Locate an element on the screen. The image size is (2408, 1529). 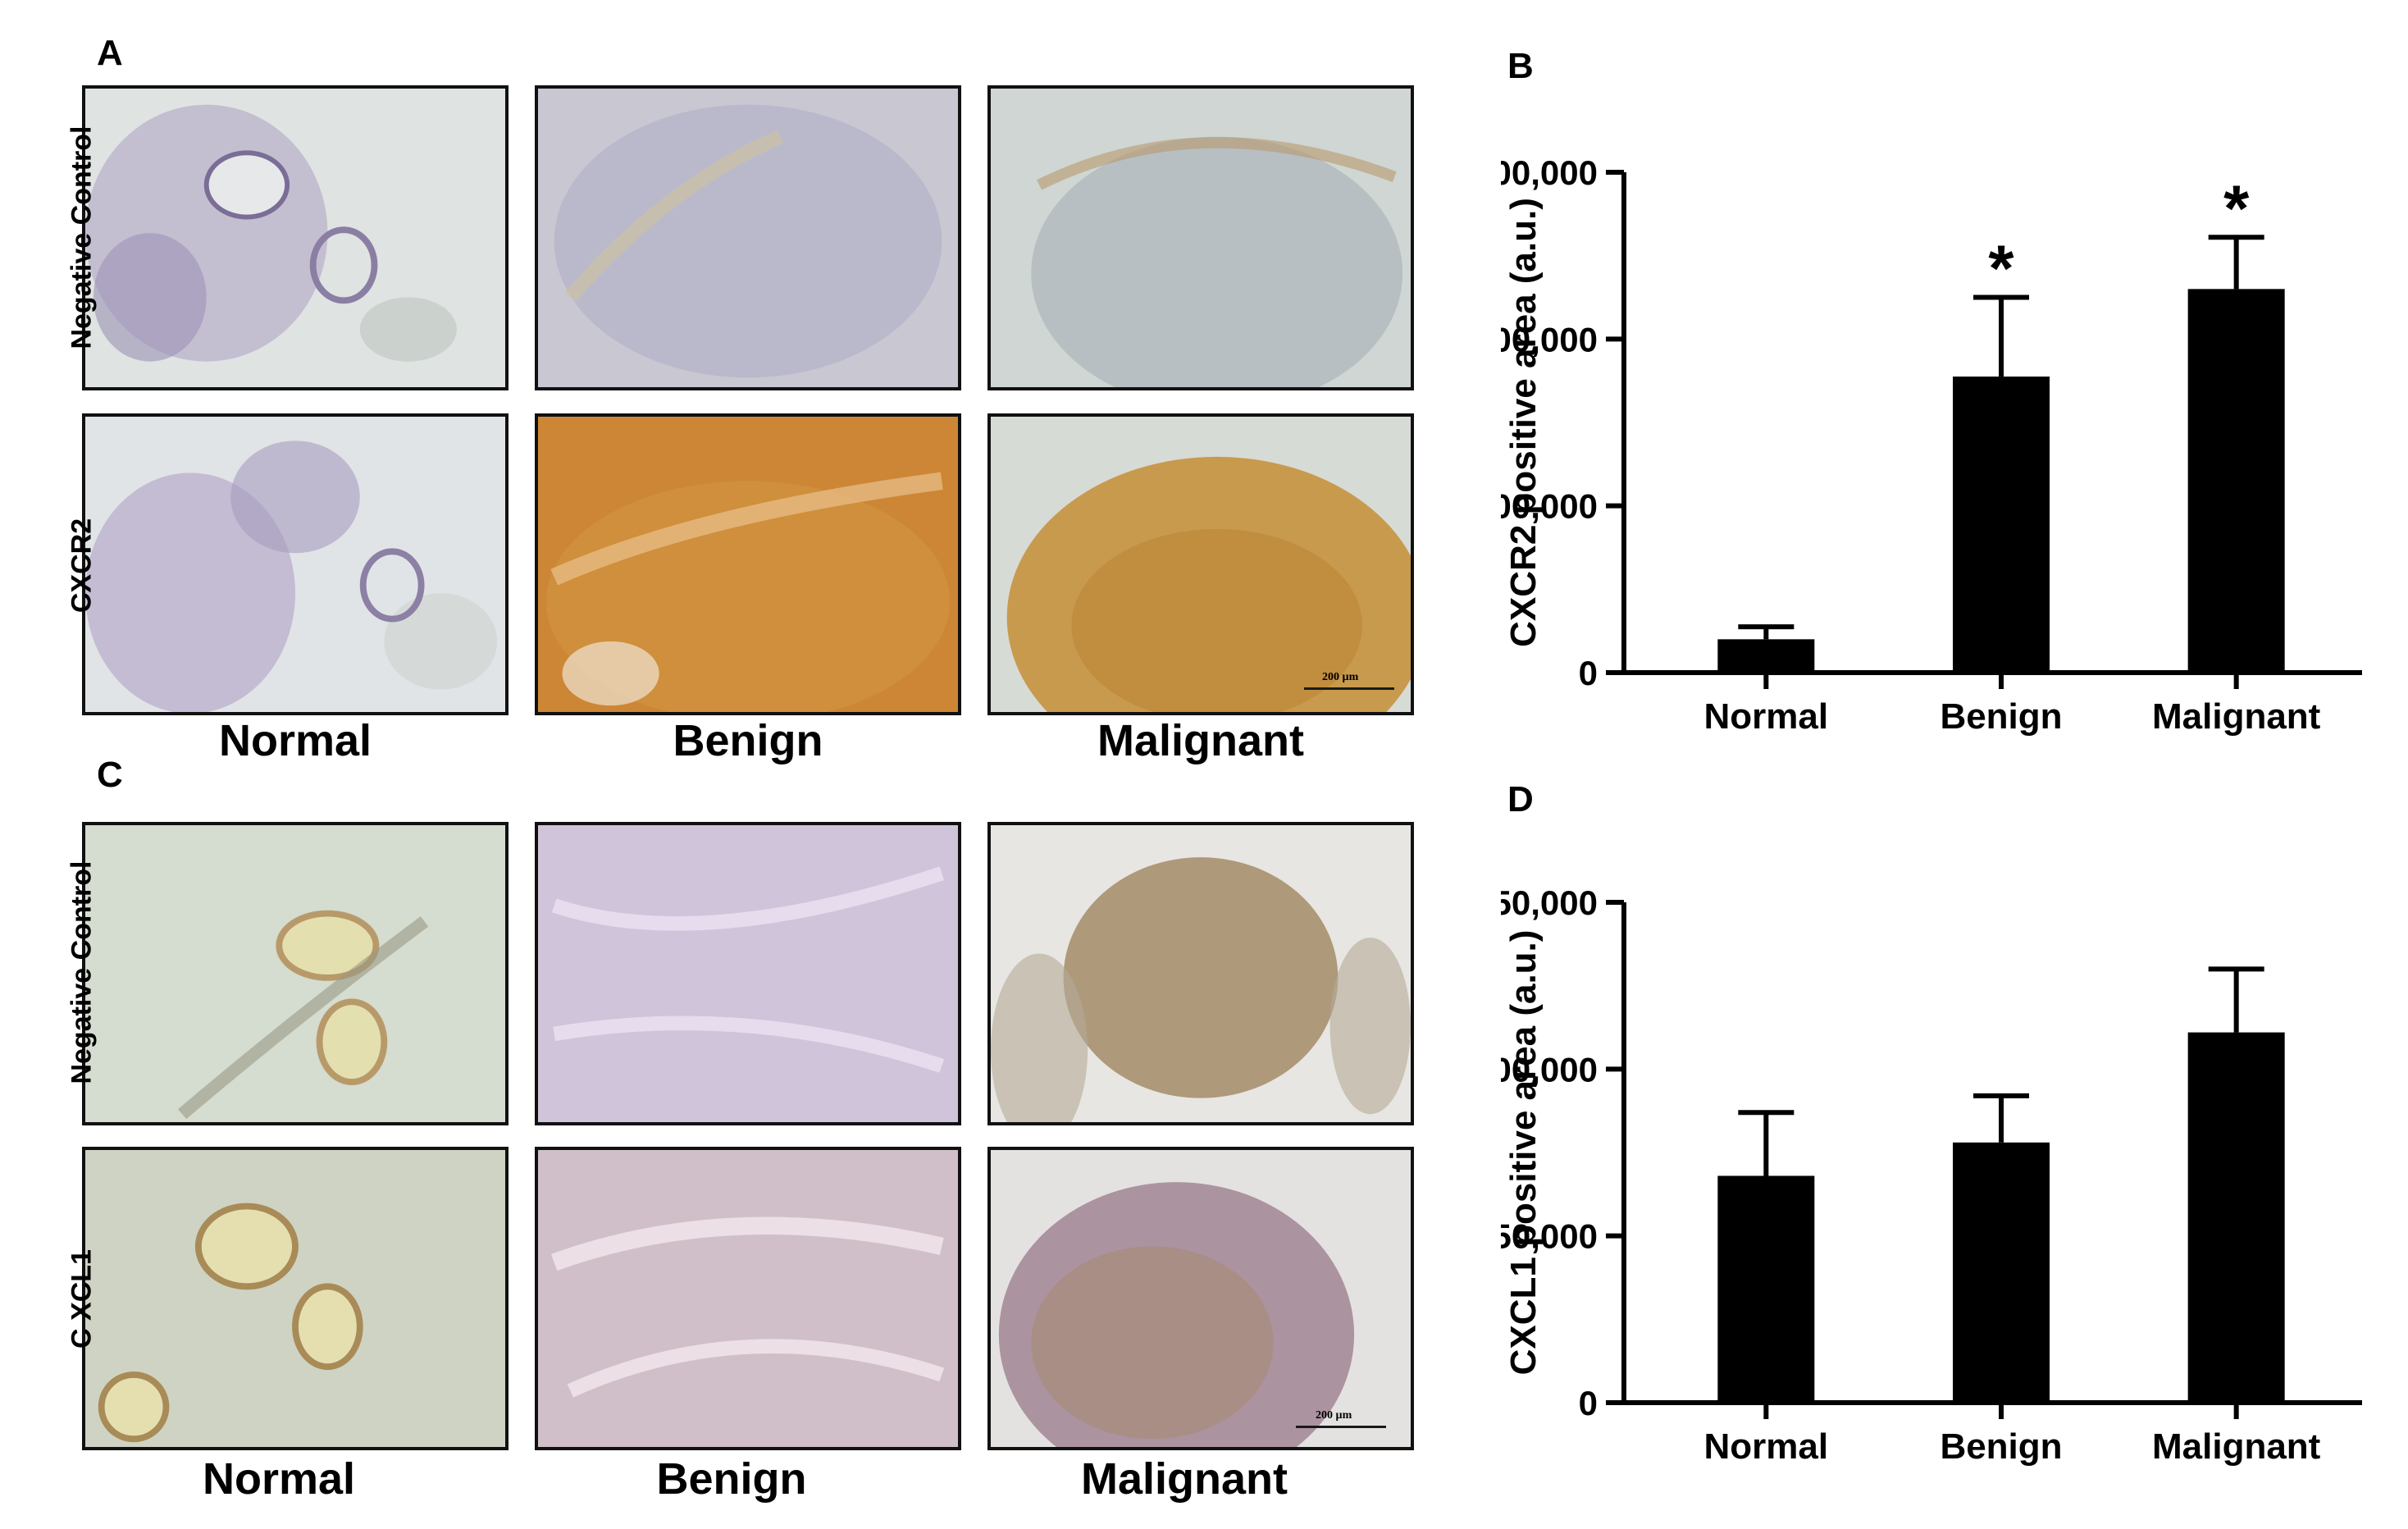
micrograph-a-negative-malignant is located at coordinates (1201, 237).